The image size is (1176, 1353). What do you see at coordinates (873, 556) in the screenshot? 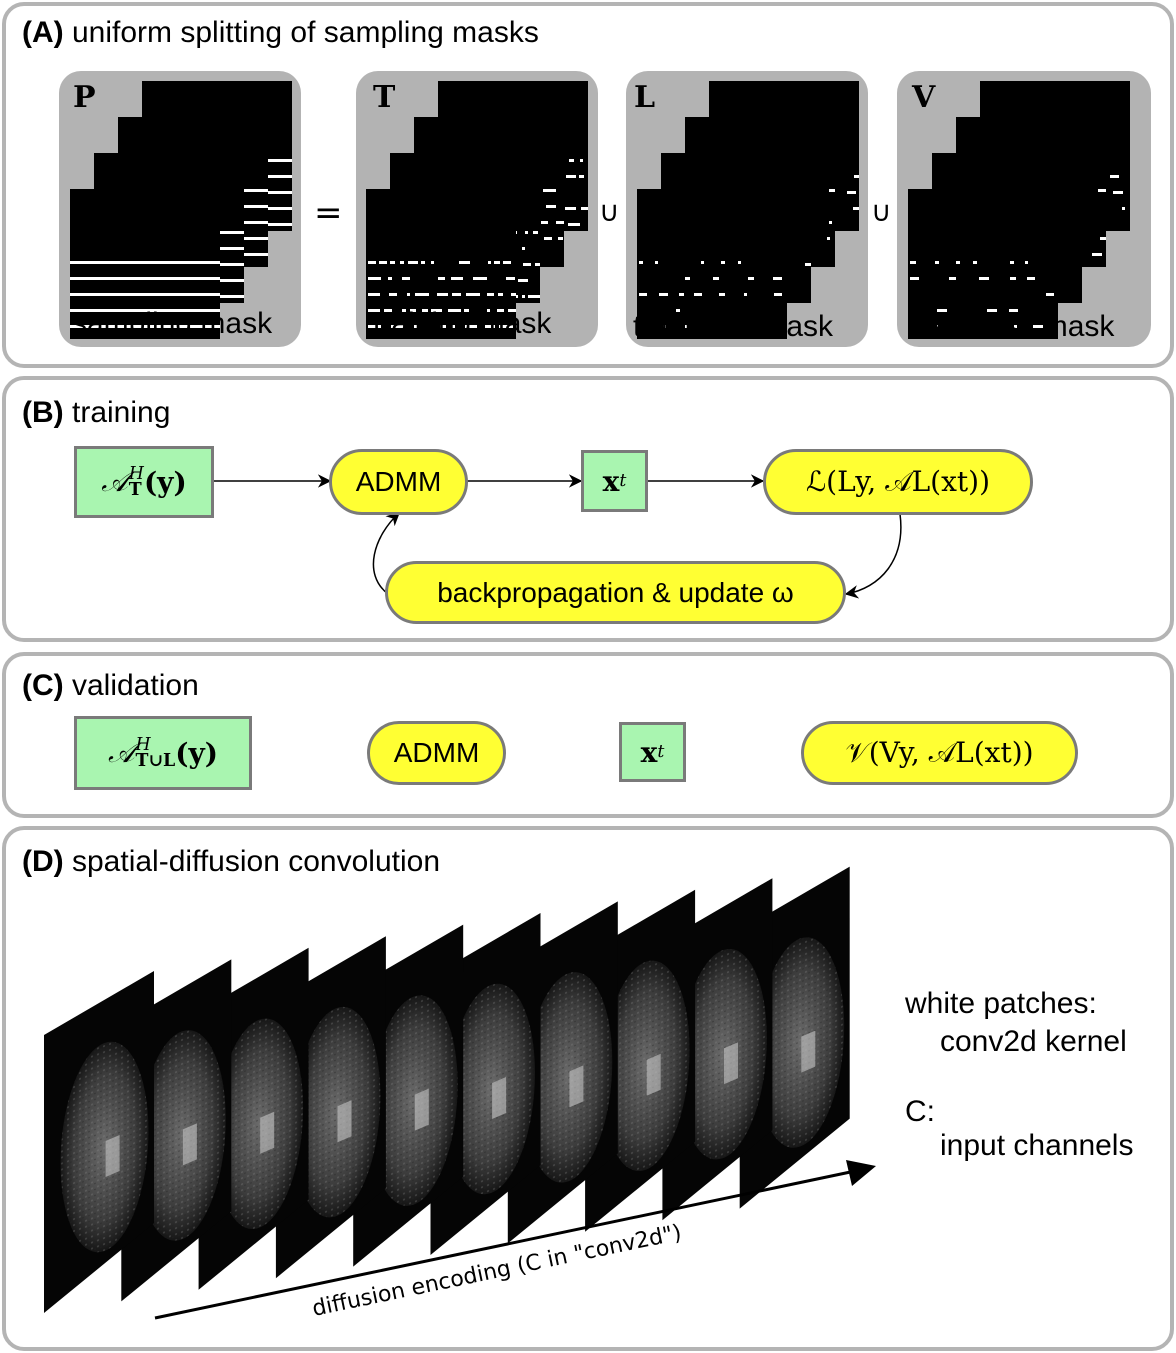
I see `arrow-b-loss-backprop` at bounding box center [873, 556].